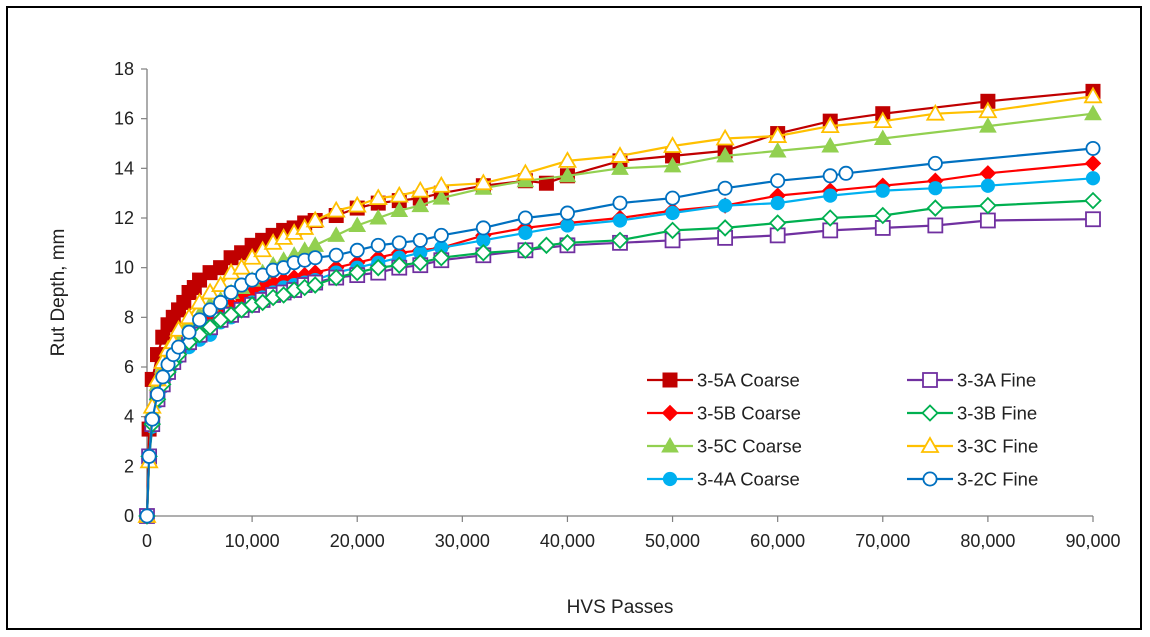  Describe the element at coordinates (357, 541) in the screenshot. I see `x-tick-label: 20,000` at that location.